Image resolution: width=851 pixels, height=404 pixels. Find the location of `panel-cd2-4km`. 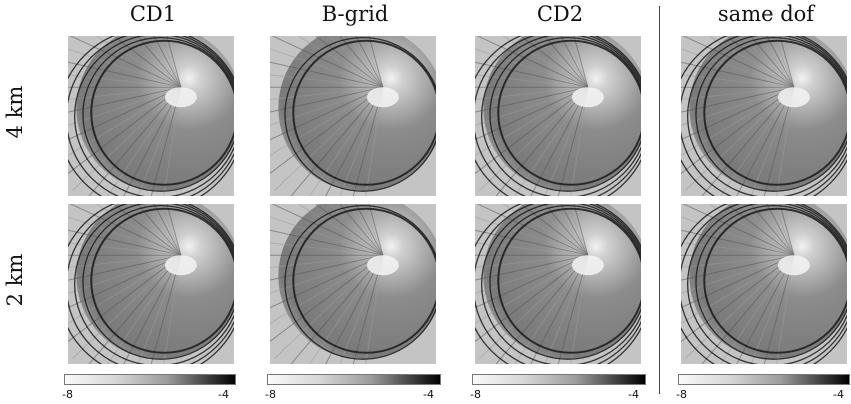

panel-cd2-4km is located at coordinates (558, 116).